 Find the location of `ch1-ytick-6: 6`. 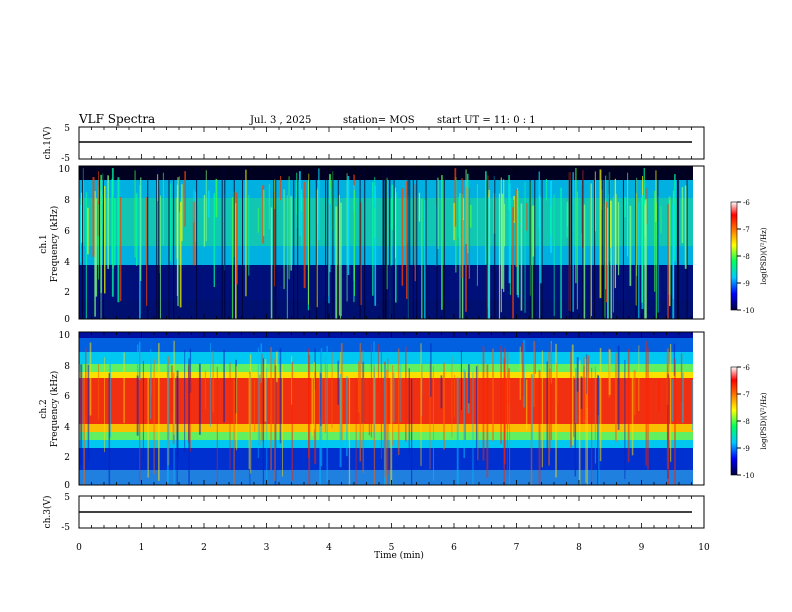

ch1-ytick-6: 6 is located at coordinates (67, 232).